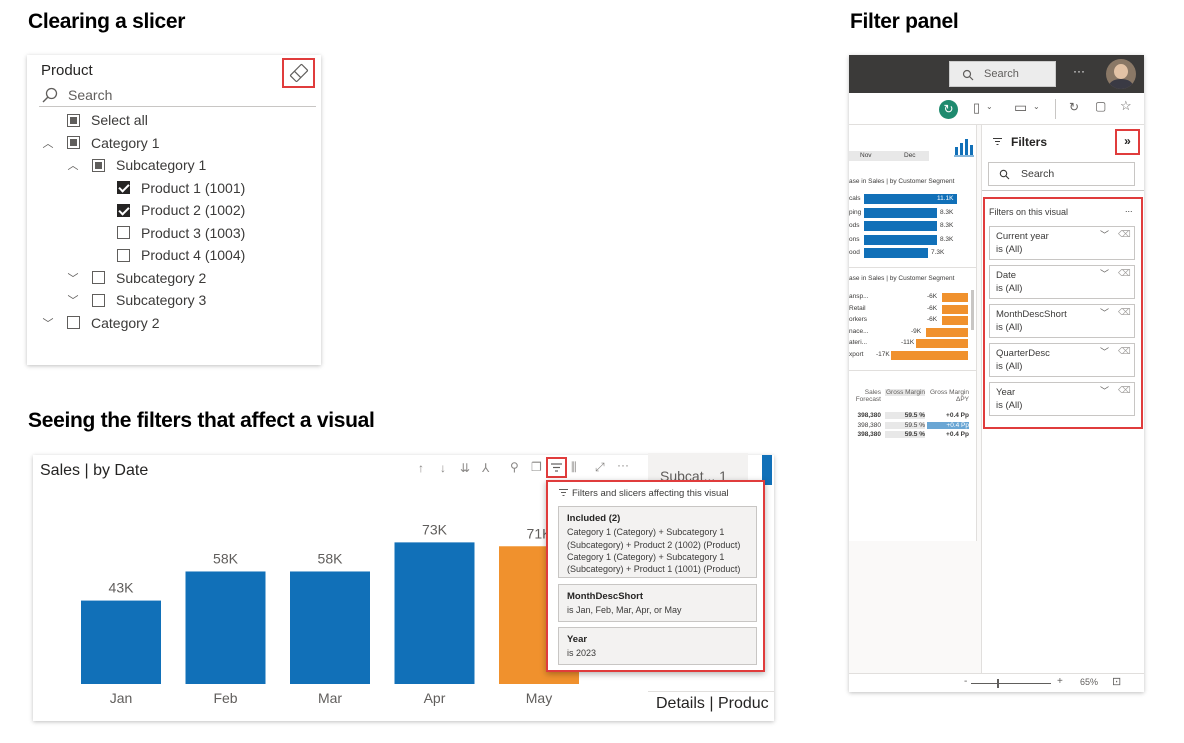 The image size is (1184, 743). I want to click on filter-card: MonthDescShort is (All) ﹀ ⌫, so click(1062, 321).